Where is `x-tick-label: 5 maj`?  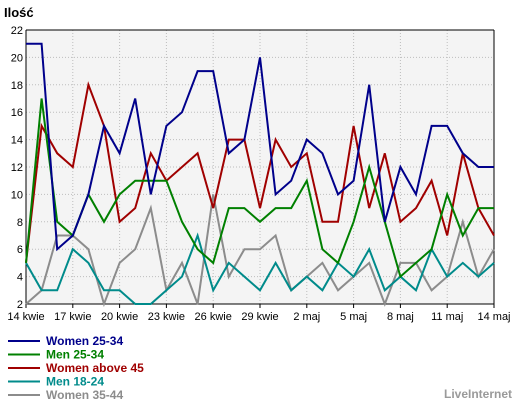 x-tick-label: 5 maj is located at coordinates (353, 317).